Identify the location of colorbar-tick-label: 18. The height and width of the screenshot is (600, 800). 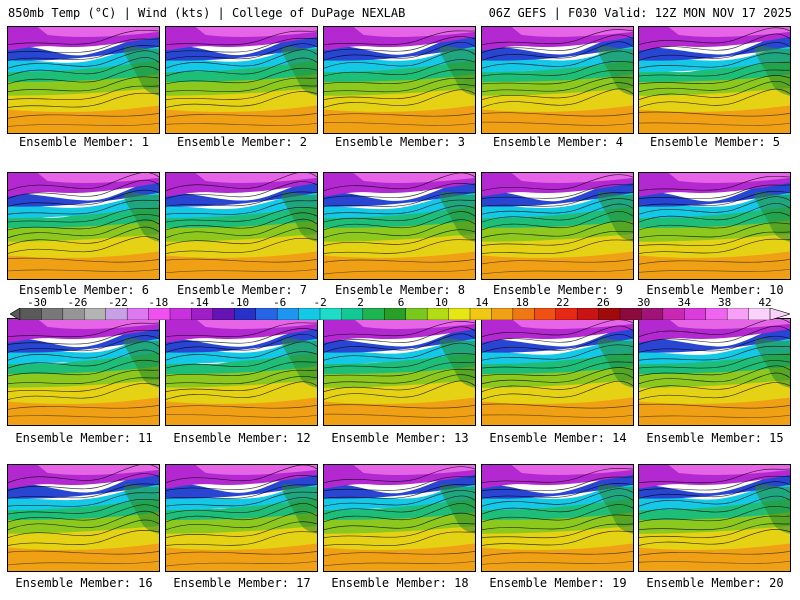
(522, 302).